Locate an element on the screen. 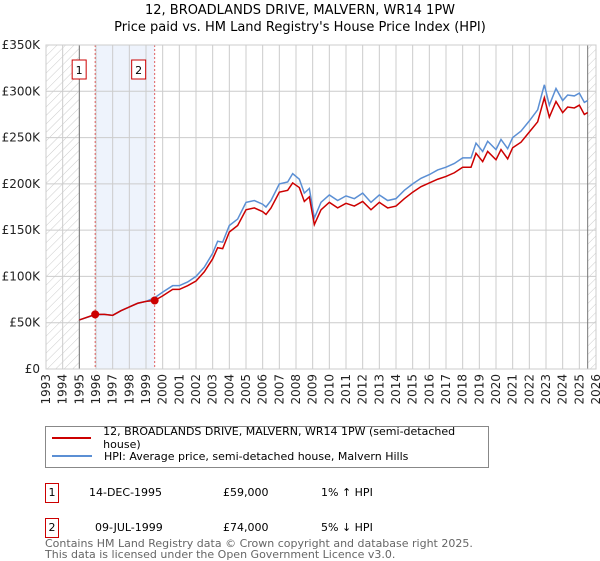 The width and height of the screenshot is (600, 561). transaction-number: 2 is located at coordinates (52, 528).